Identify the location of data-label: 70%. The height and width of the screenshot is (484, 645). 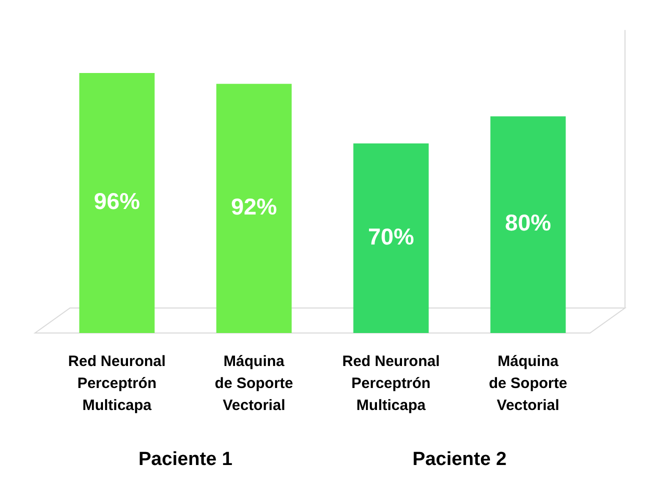
(391, 236).